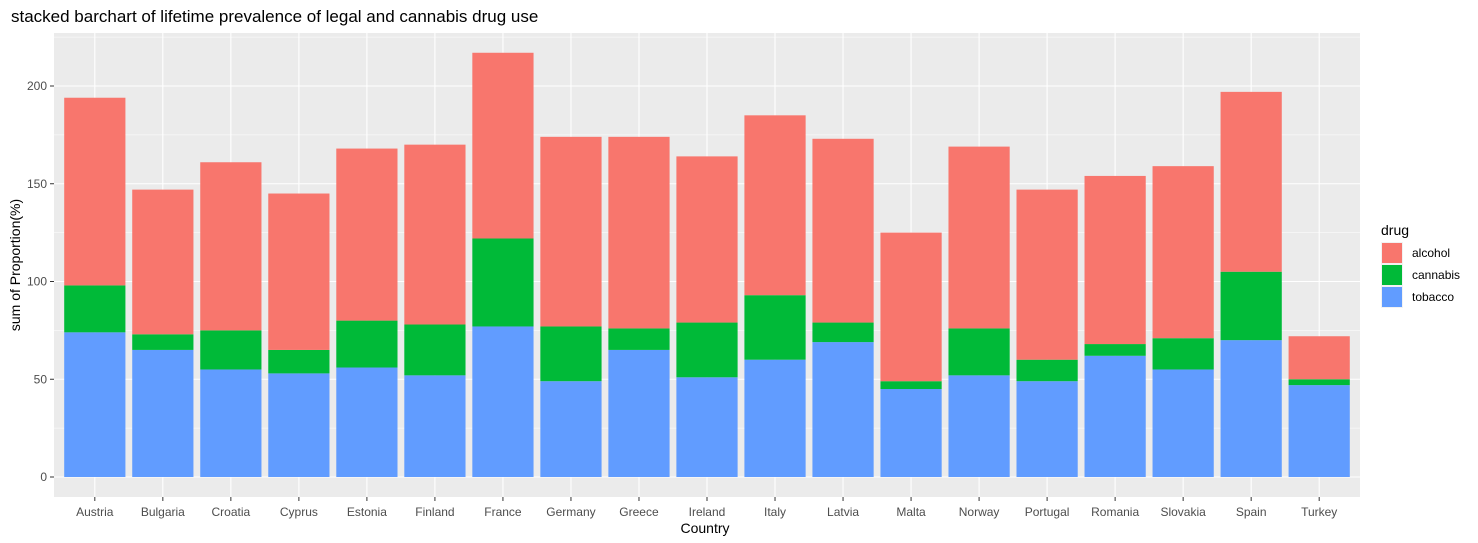  What do you see at coordinates (503, 512) in the screenshot?
I see `x-tick-label-france: France` at bounding box center [503, 512].